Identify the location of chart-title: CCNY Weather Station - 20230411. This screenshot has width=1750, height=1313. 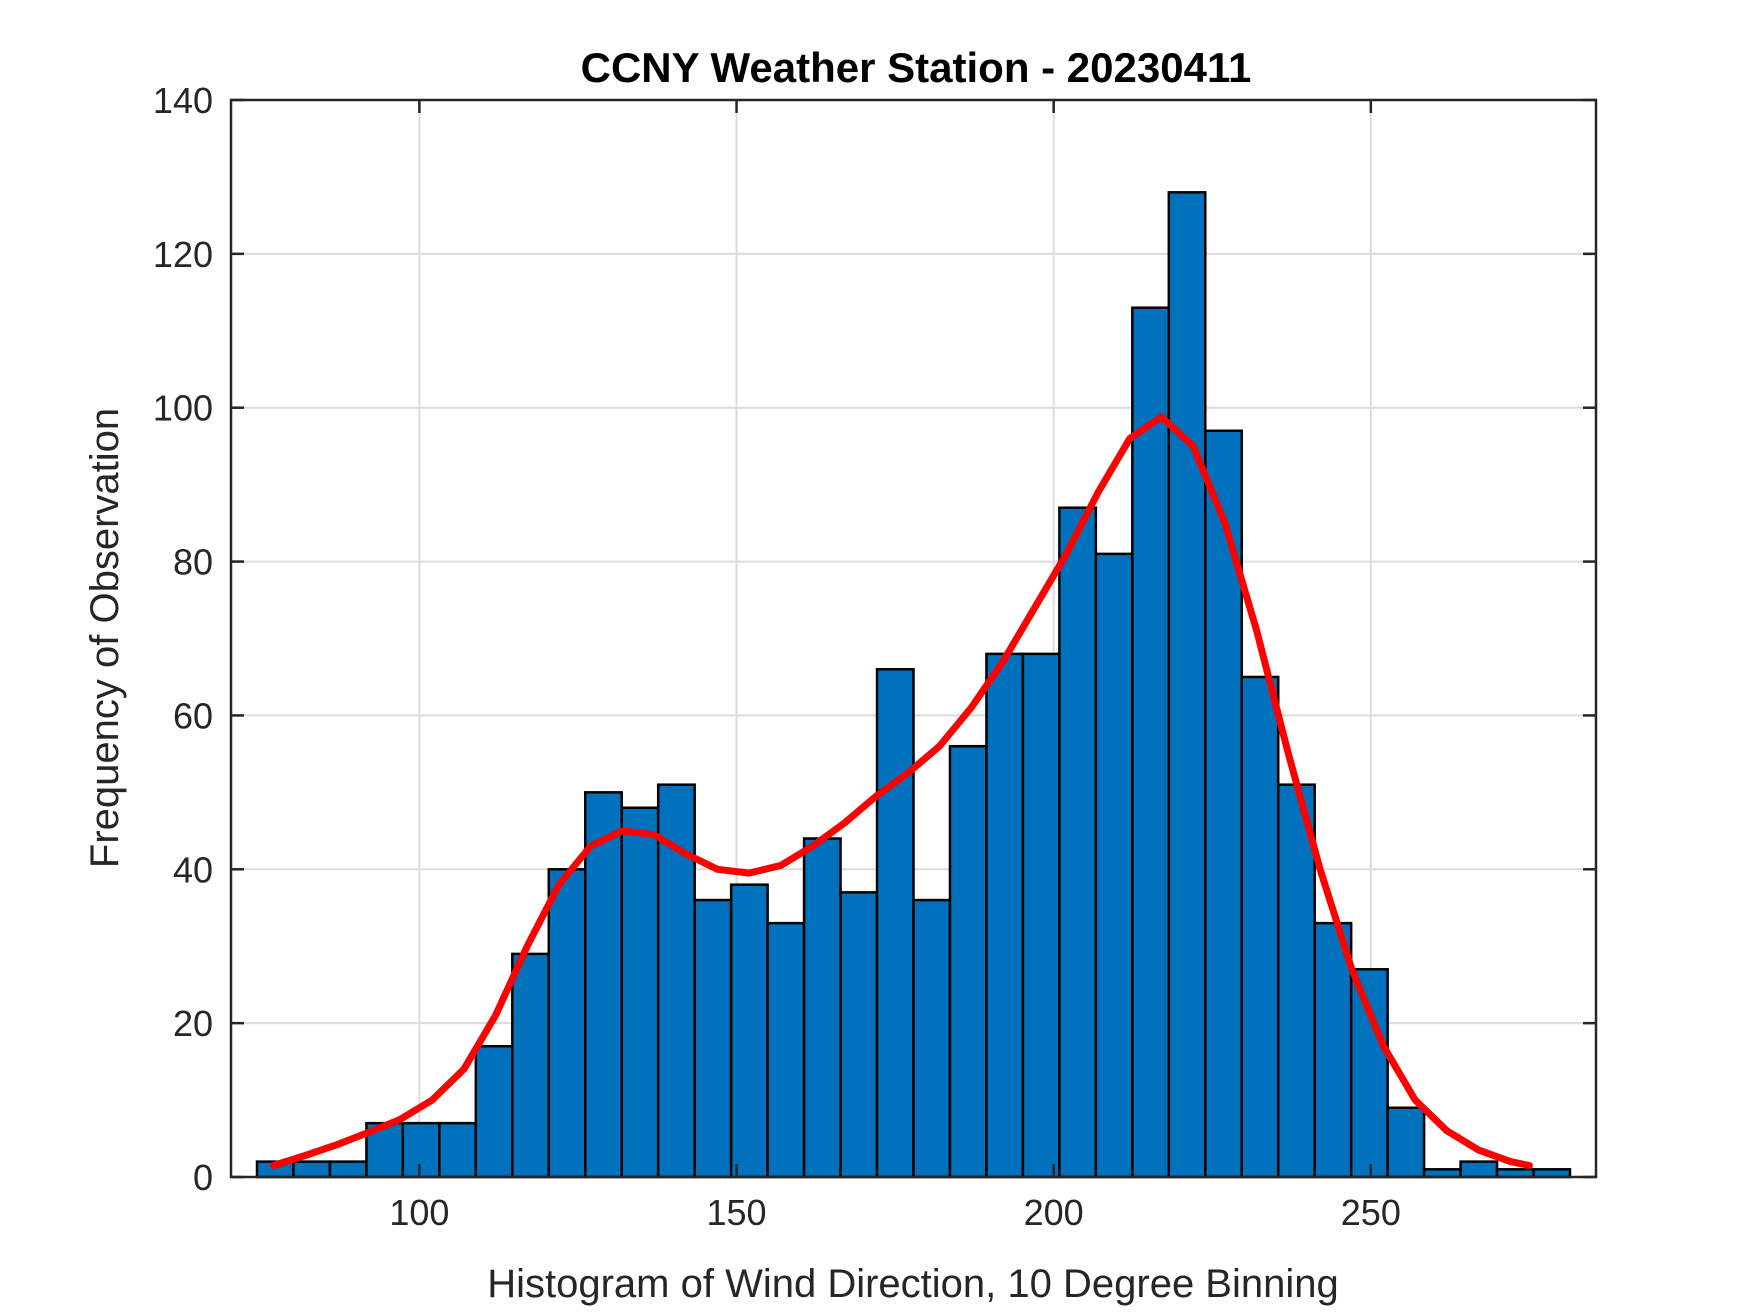
(916, 67).